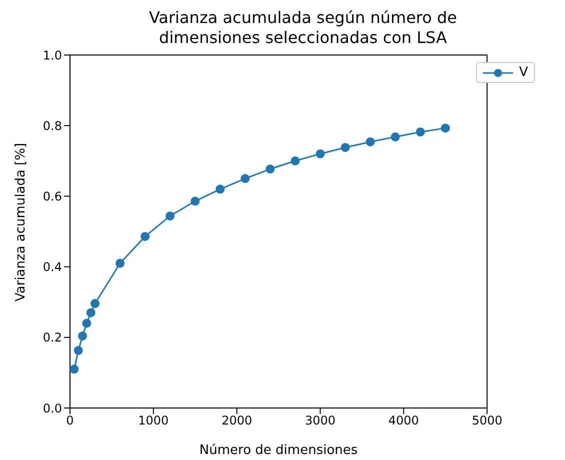  What do you see at coordinates (21, 222) in the screenshot?
I see `y-axis-title: Varianza acumulada [%]` at bounding box center [21, 222].